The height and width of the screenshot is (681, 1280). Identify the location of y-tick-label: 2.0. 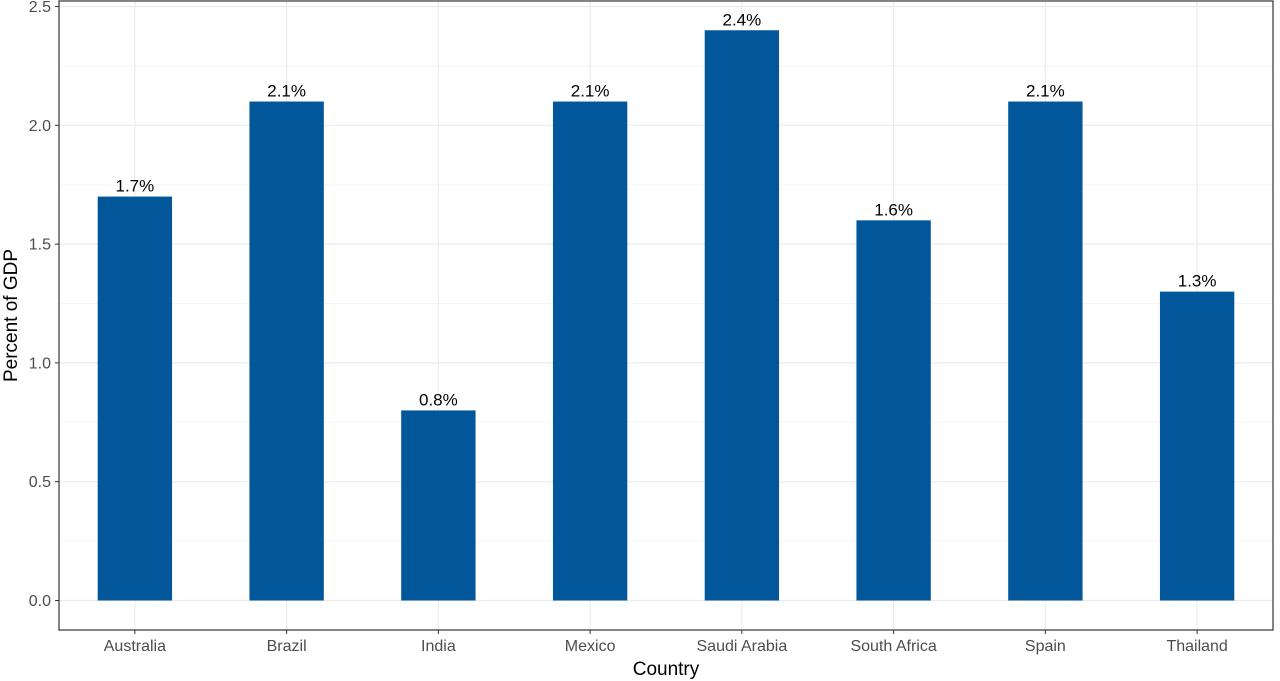
(40, 126).